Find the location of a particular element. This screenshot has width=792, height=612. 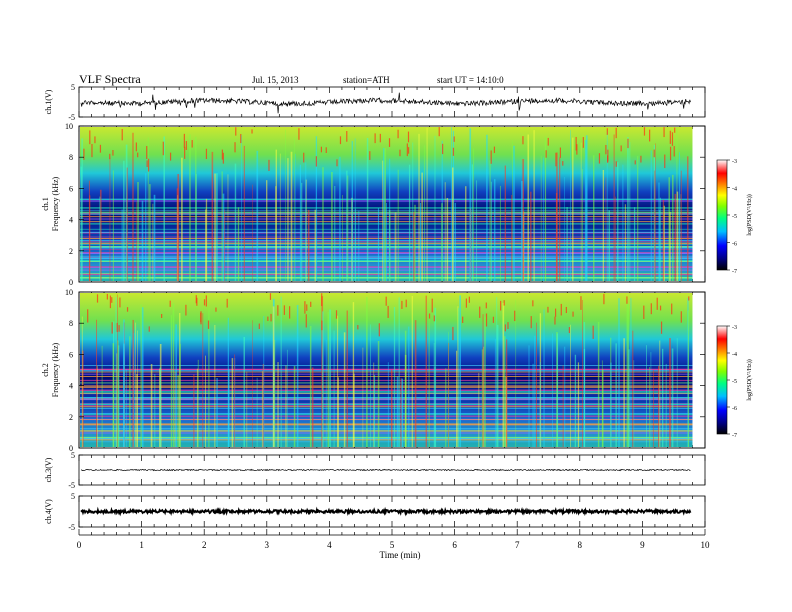

cb-1-tick-label: -4 is located at coordinates (734, 190).